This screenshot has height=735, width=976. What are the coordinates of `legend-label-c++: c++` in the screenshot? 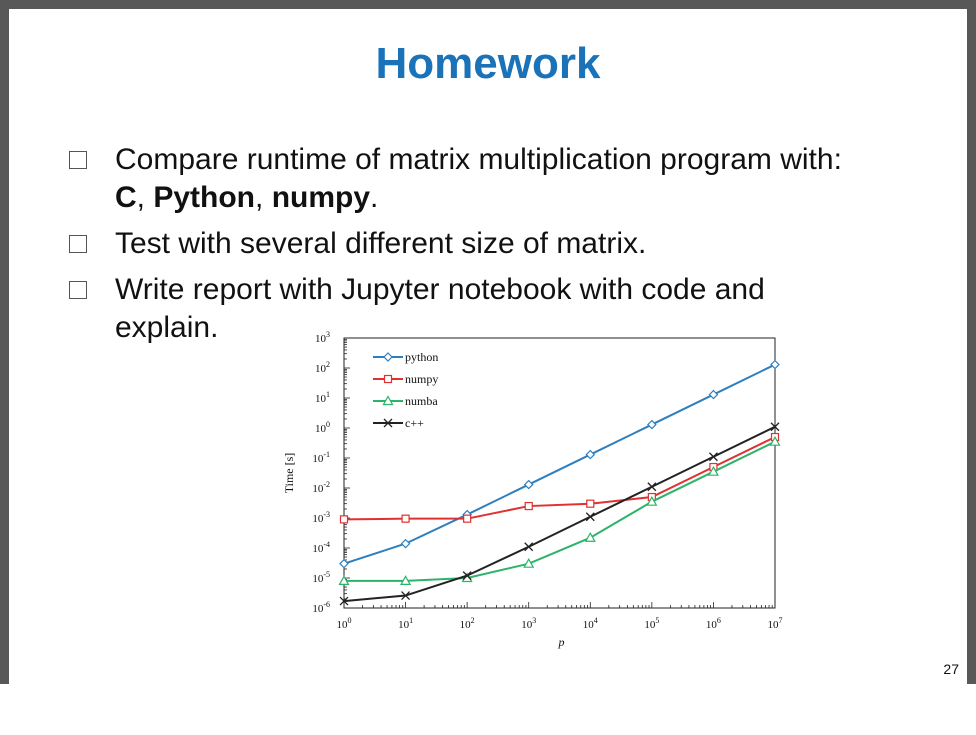 It's located at (414, 423).